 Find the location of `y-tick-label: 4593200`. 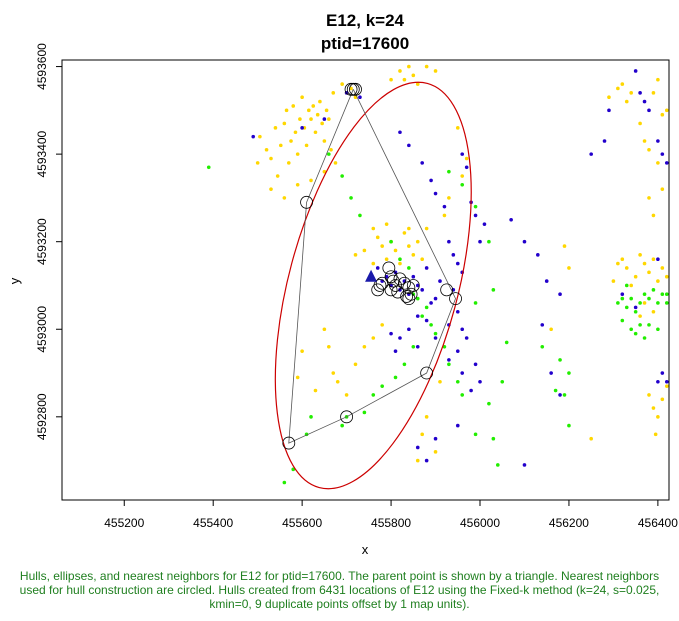

y-tick-label: 4593200 is located at coordinates (42, 241).